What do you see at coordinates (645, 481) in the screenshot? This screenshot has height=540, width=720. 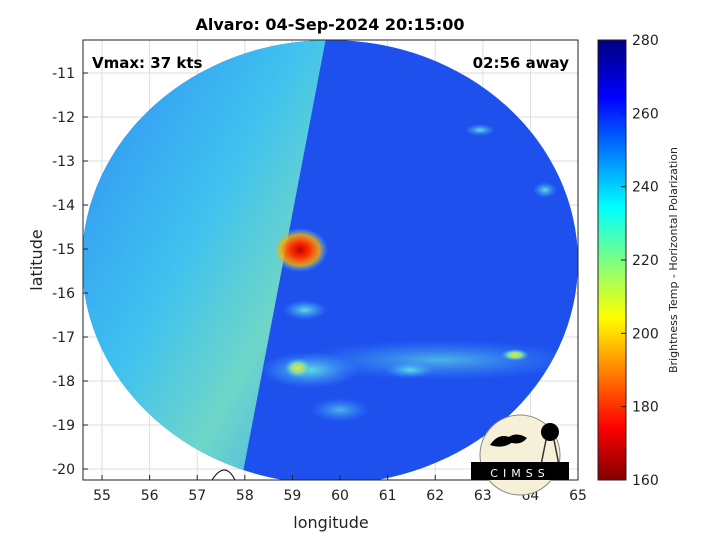 I see `colorbar-tick-label: 160` at bounding box center [645, 481].